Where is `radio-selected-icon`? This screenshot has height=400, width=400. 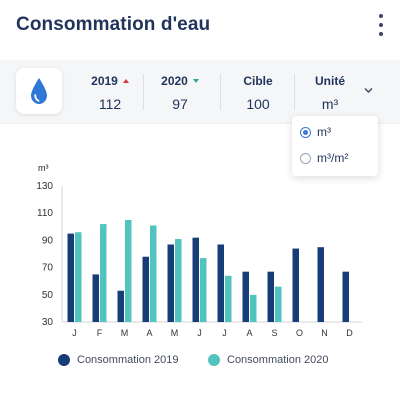 radio-selected-icon is located at coordinates (305, 132).